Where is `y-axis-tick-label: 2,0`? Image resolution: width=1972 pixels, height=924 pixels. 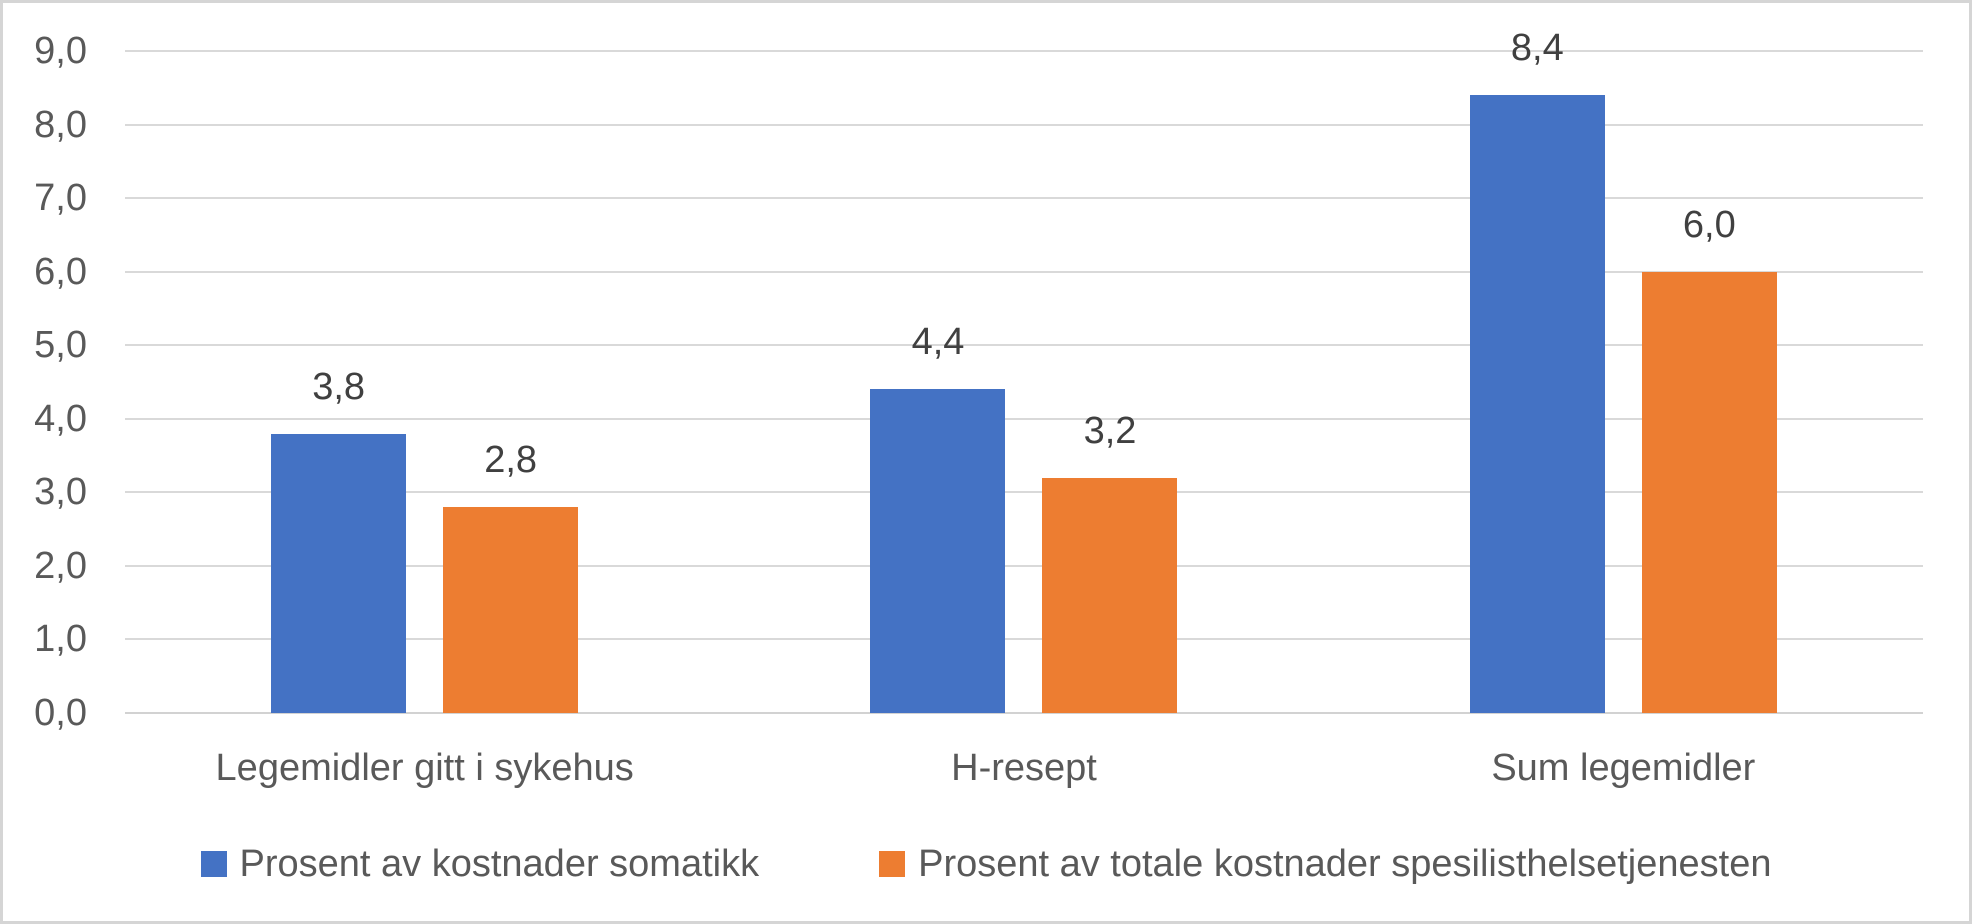
y-axis-tick-label: 2,0 is located at coordinates (60, 565).